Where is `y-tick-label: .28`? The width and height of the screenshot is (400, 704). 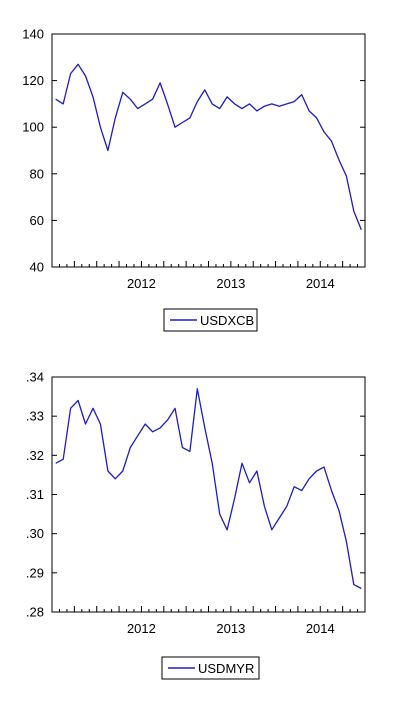 y-tick-label: .28 is located at coordinates (35, 612).